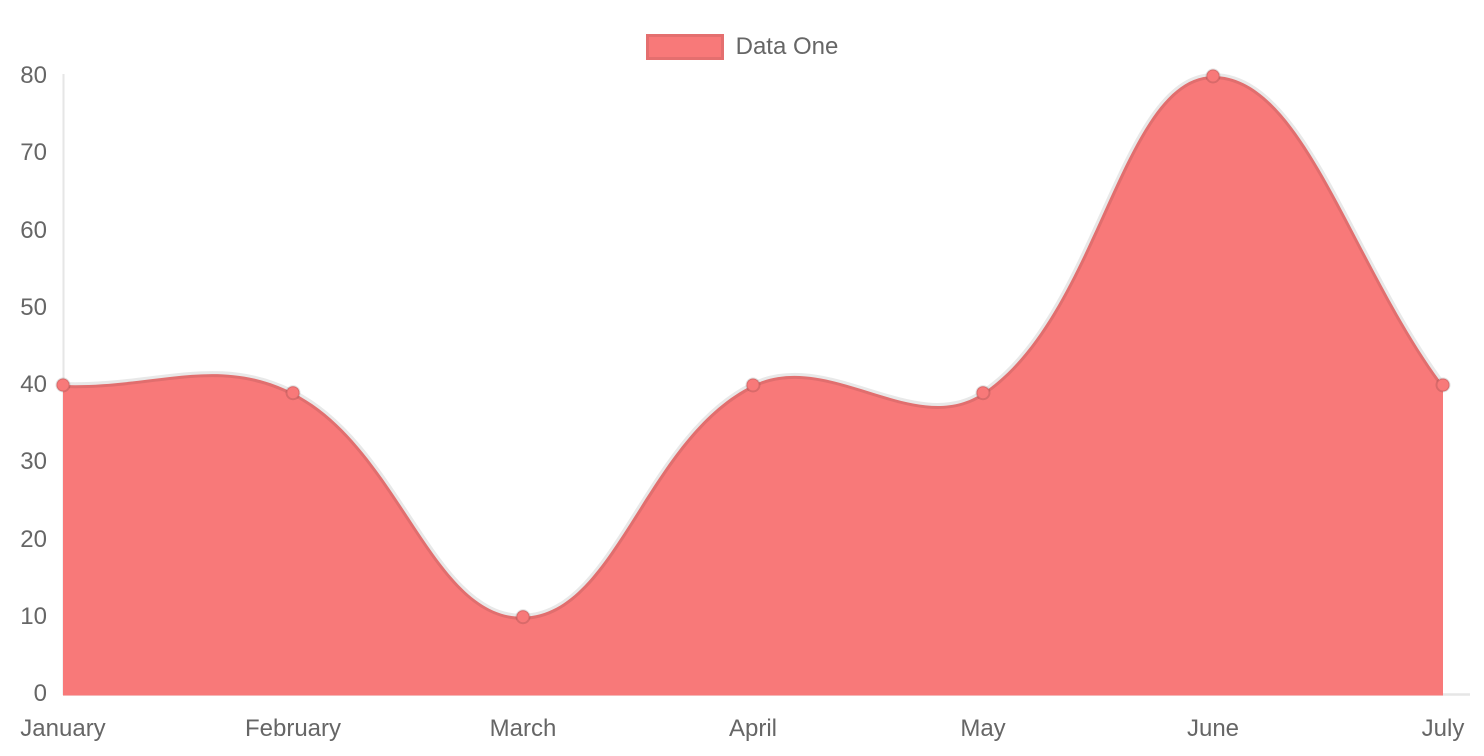 This screenshot has width=1484, height=756. I want to click on legend-label: Data One, so click(787, 46).